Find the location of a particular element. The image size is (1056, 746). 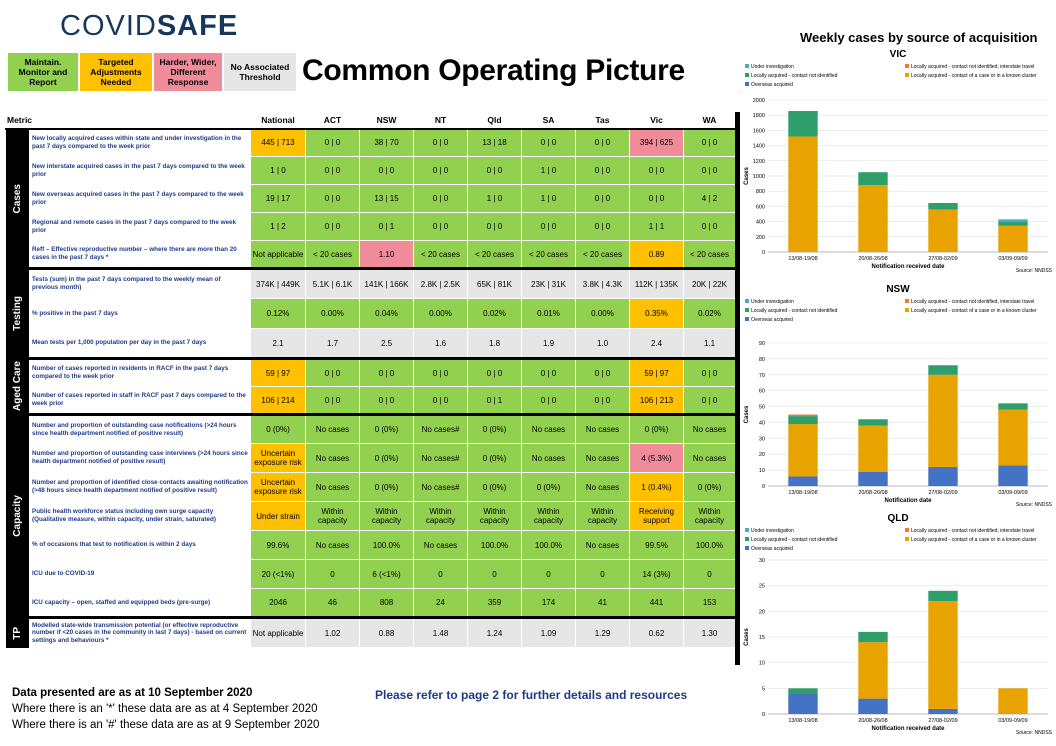

cell-sa: < 20 cases is located at coordinates (548, 254).